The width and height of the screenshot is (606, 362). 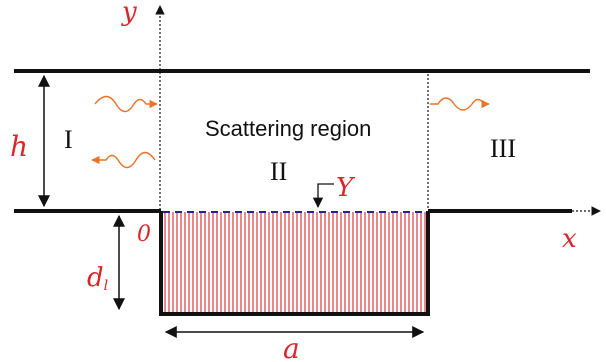 I want to click on x-axis-label: x, so click(x=569, y=239).